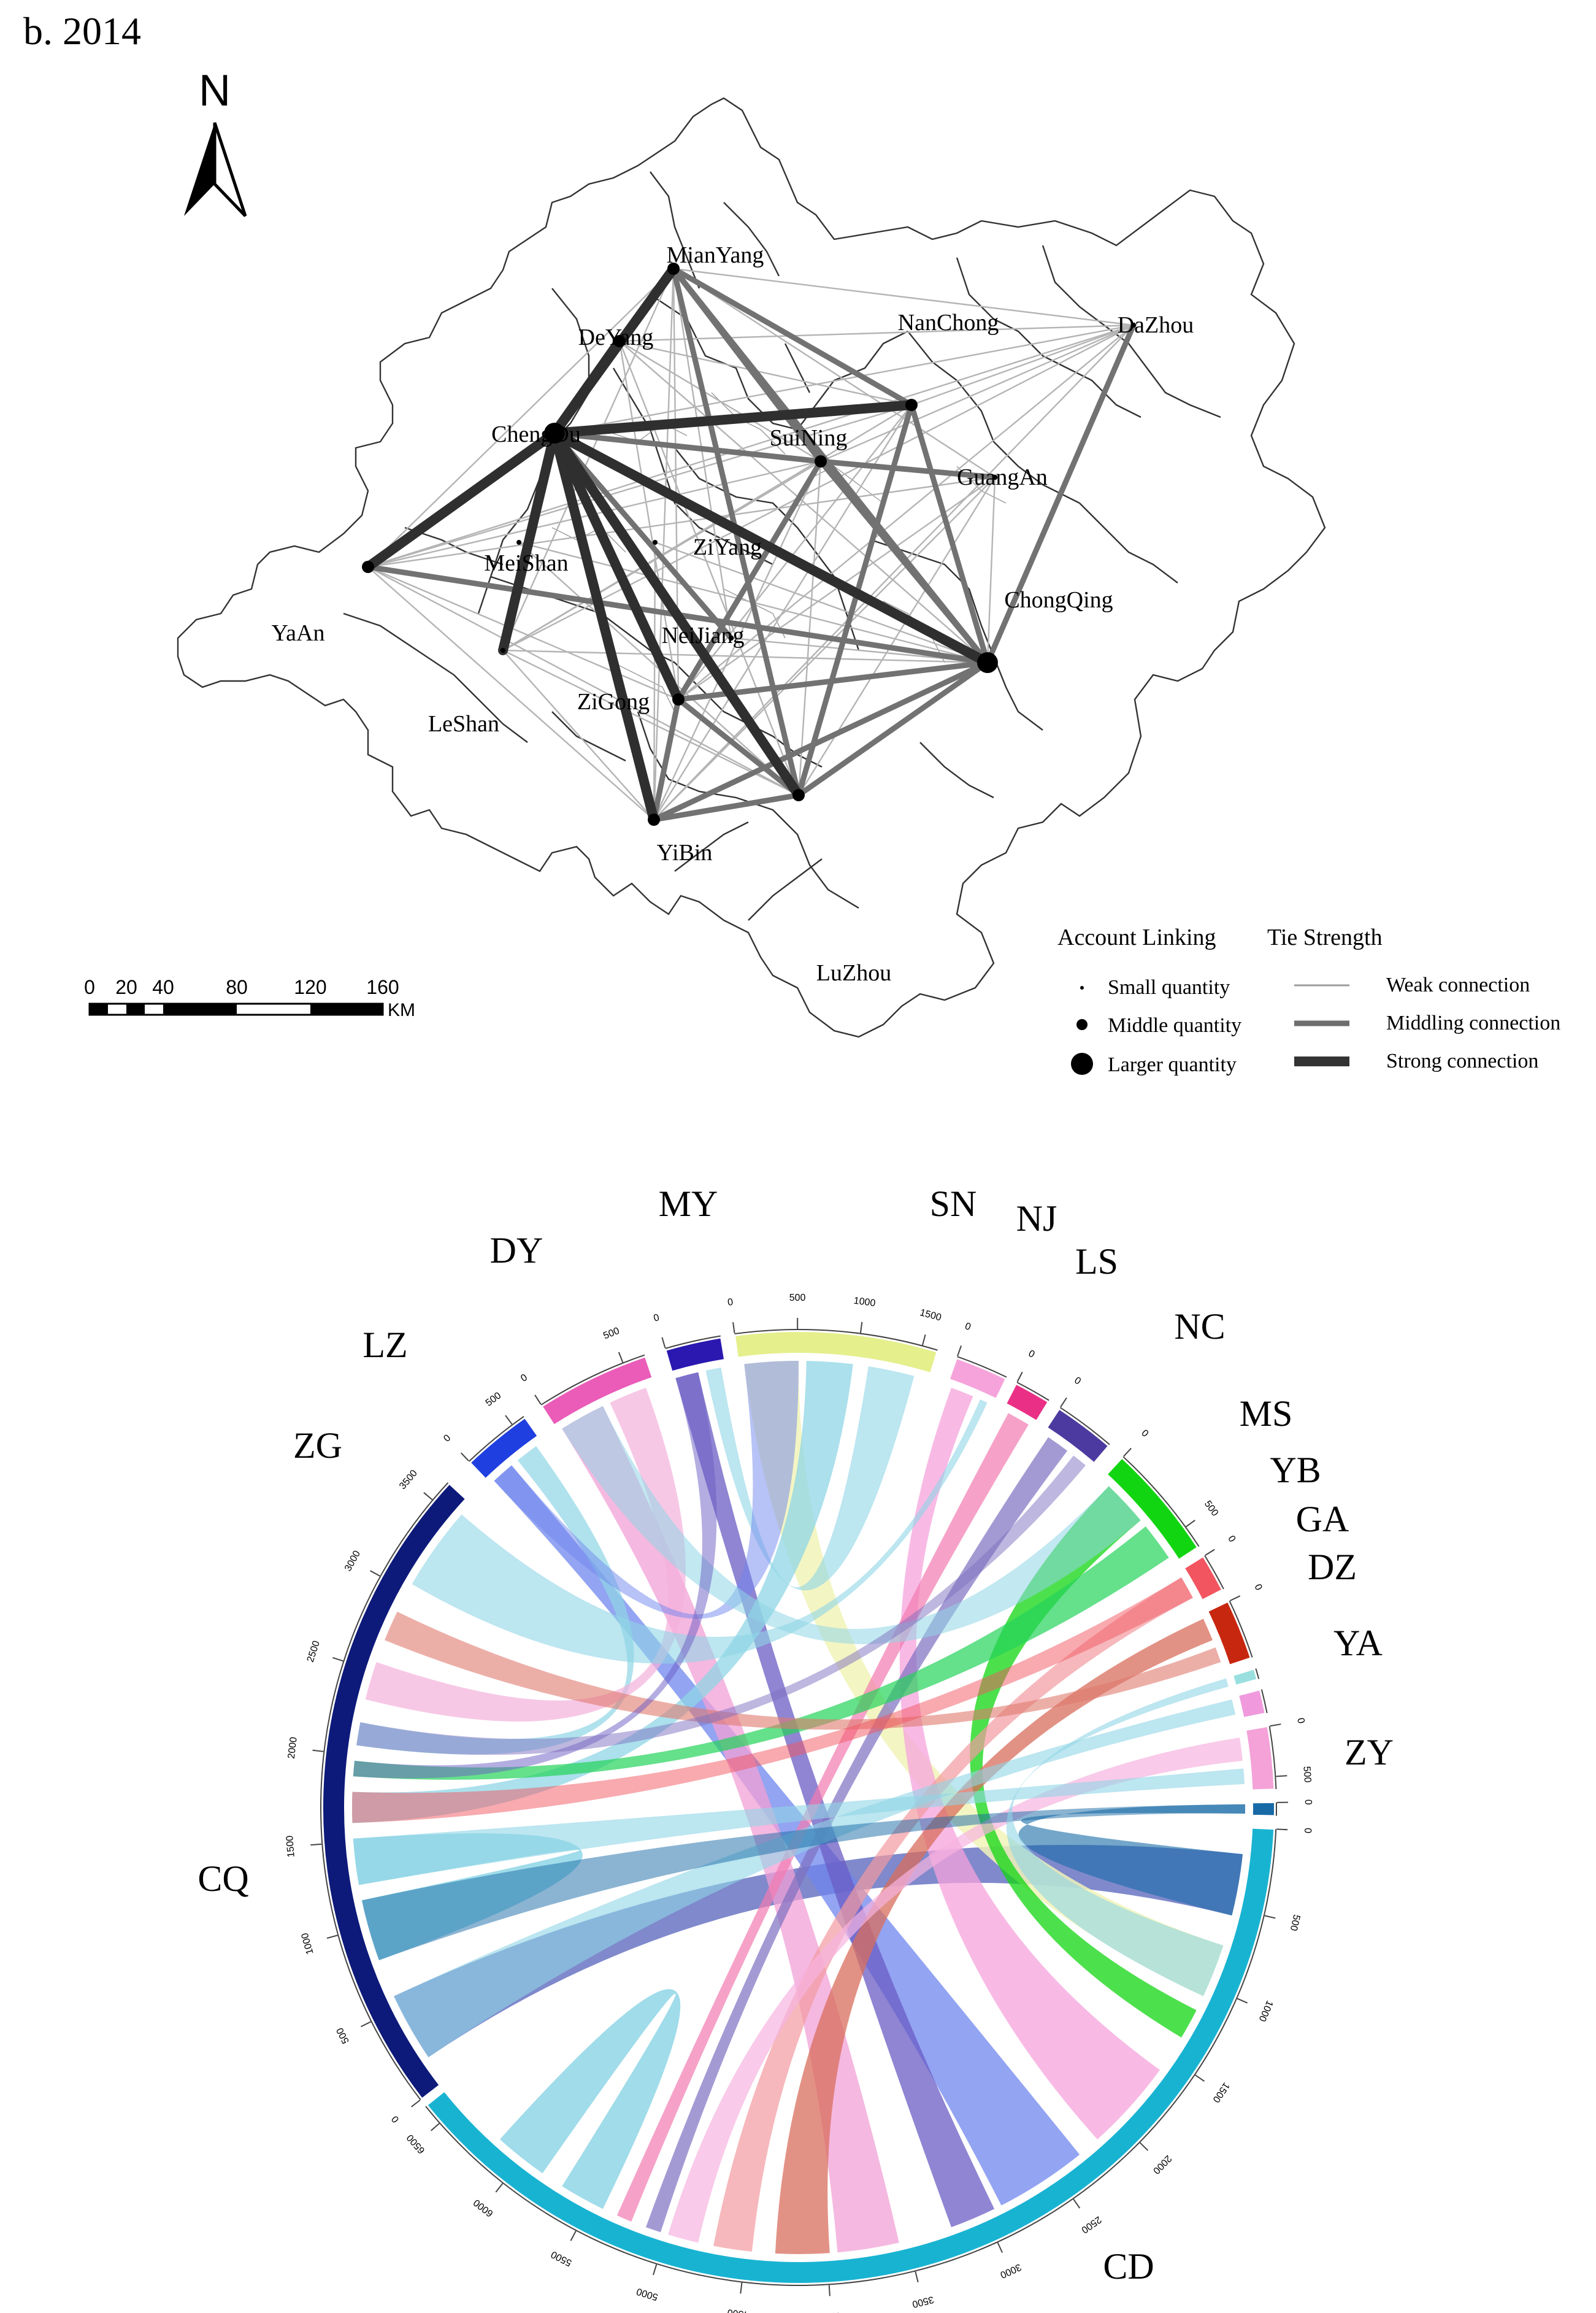 This screenshot has height=2313, width=1596. Describe the element at coordinates (1276, 1809) in the screenshot. I see `chord-axis-zy` at that location.